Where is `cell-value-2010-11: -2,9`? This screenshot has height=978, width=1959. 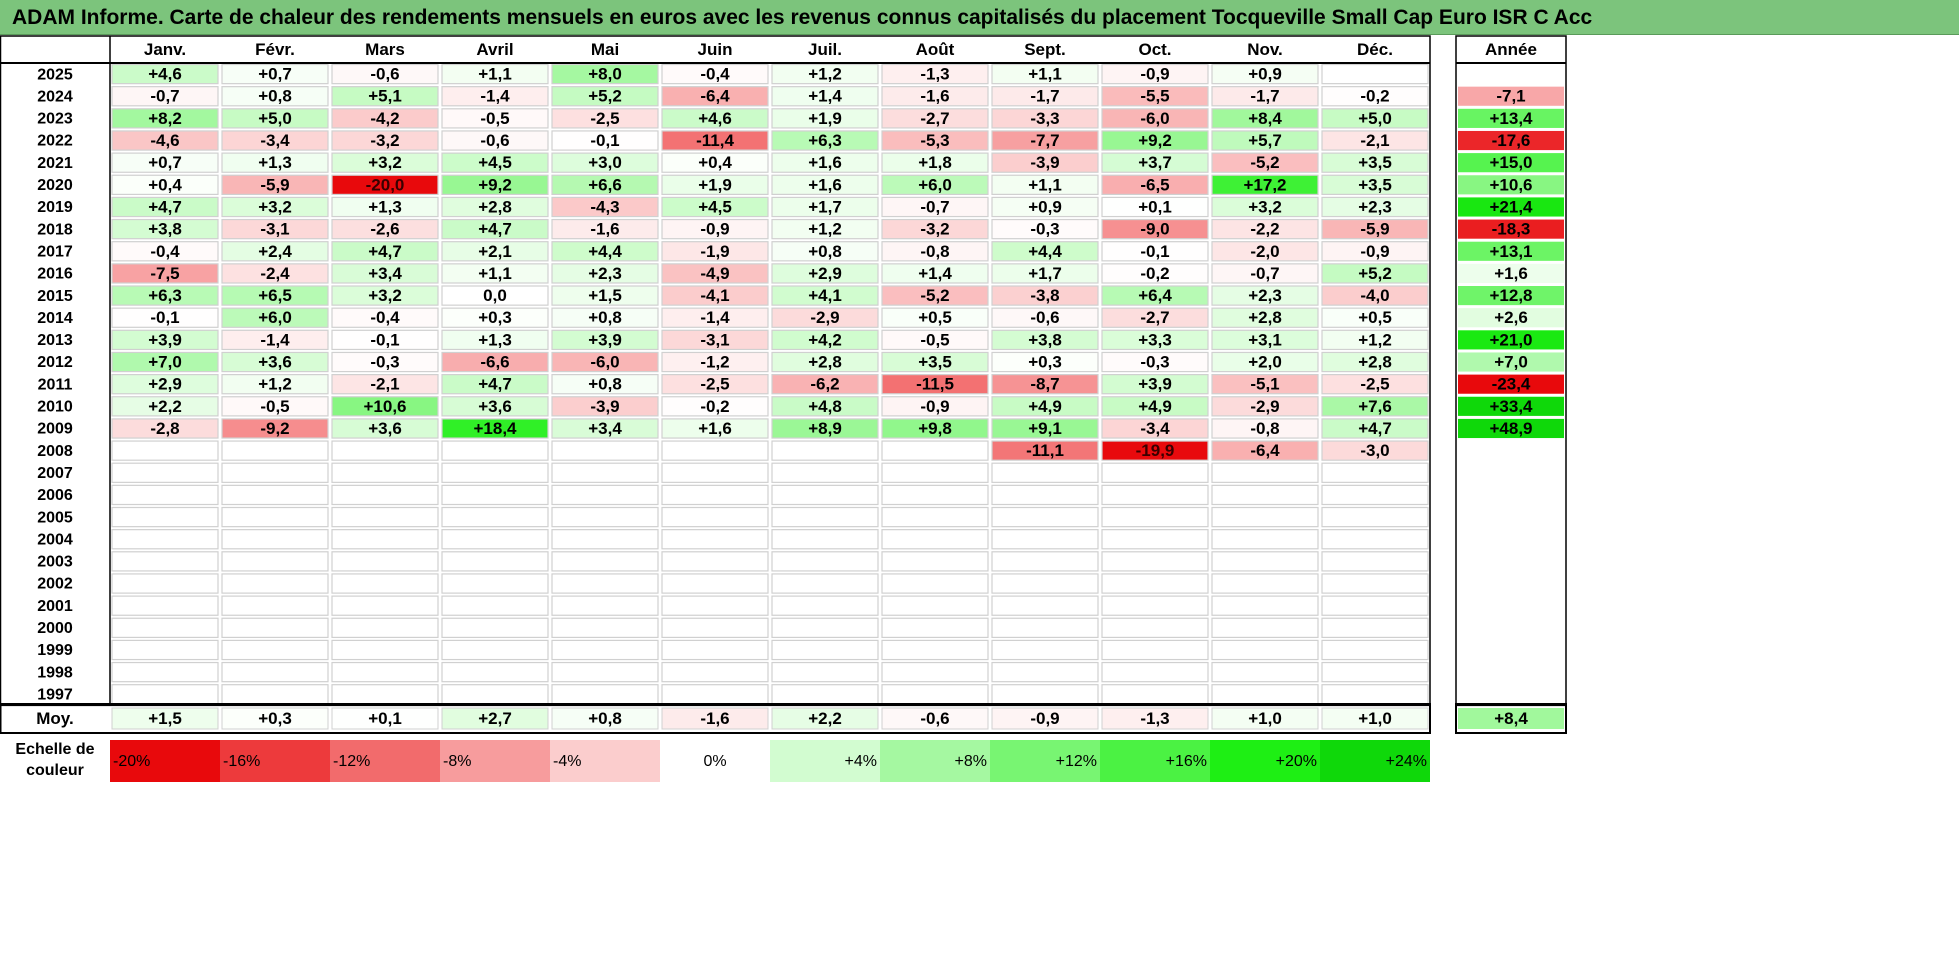 cell-value-2010-11: -2,9 is located at coordinates (1264, 406).